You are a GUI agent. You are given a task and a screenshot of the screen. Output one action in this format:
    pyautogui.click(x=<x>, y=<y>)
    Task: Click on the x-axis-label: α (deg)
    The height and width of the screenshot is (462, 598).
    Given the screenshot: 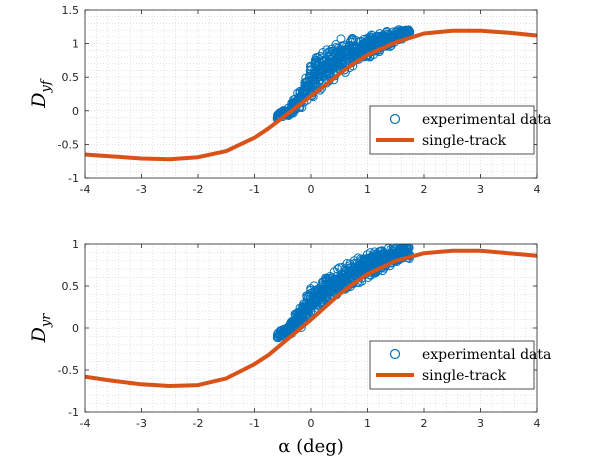 What is the action you would take?
    pyautogui.click(x=311, y=446)
    